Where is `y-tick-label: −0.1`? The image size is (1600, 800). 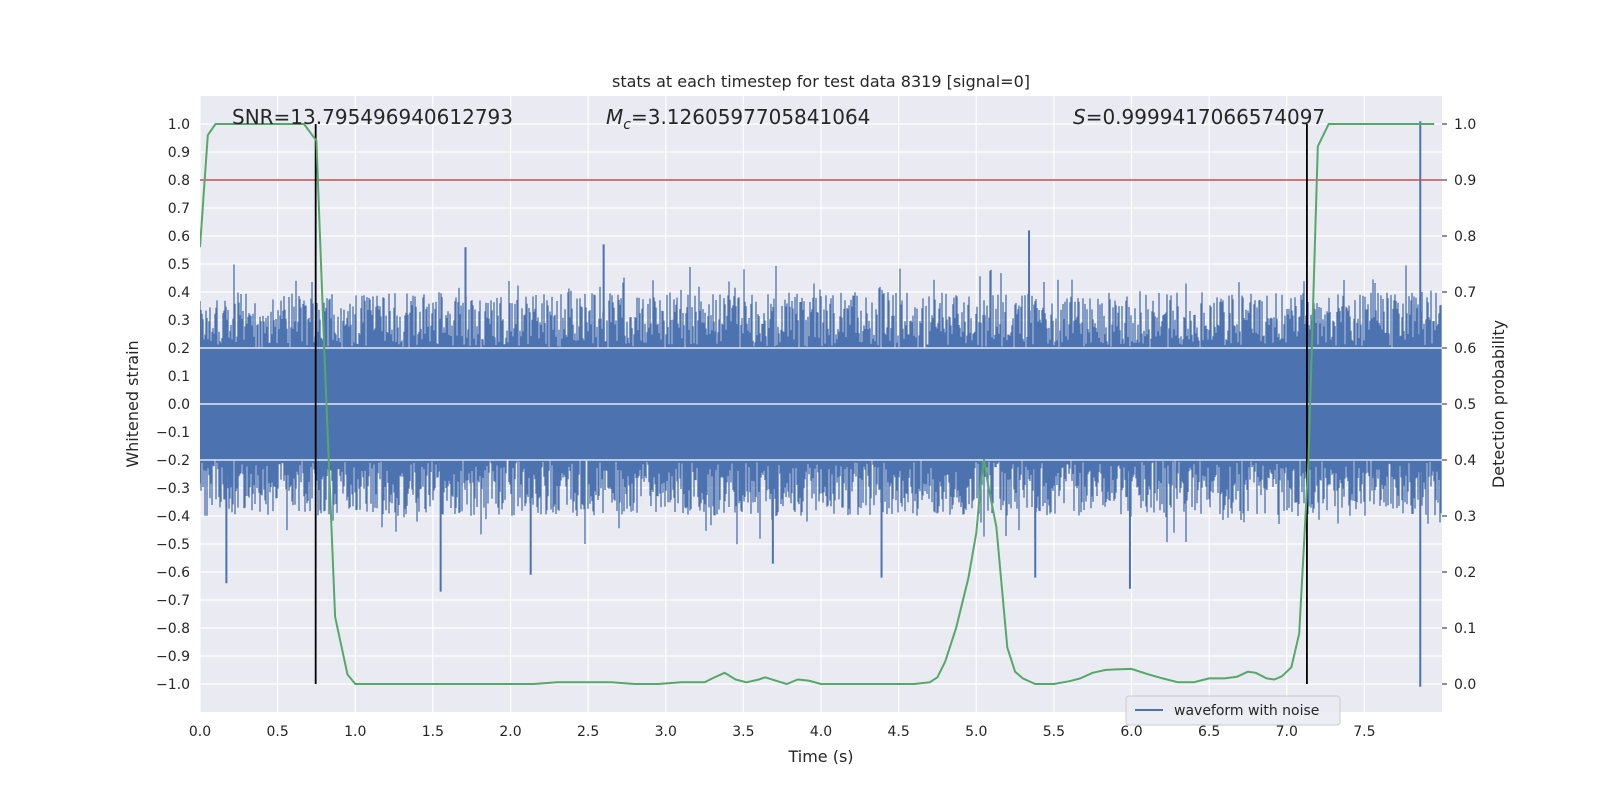 y-tick-label: −0.1 is located at coordinates (173, 433).